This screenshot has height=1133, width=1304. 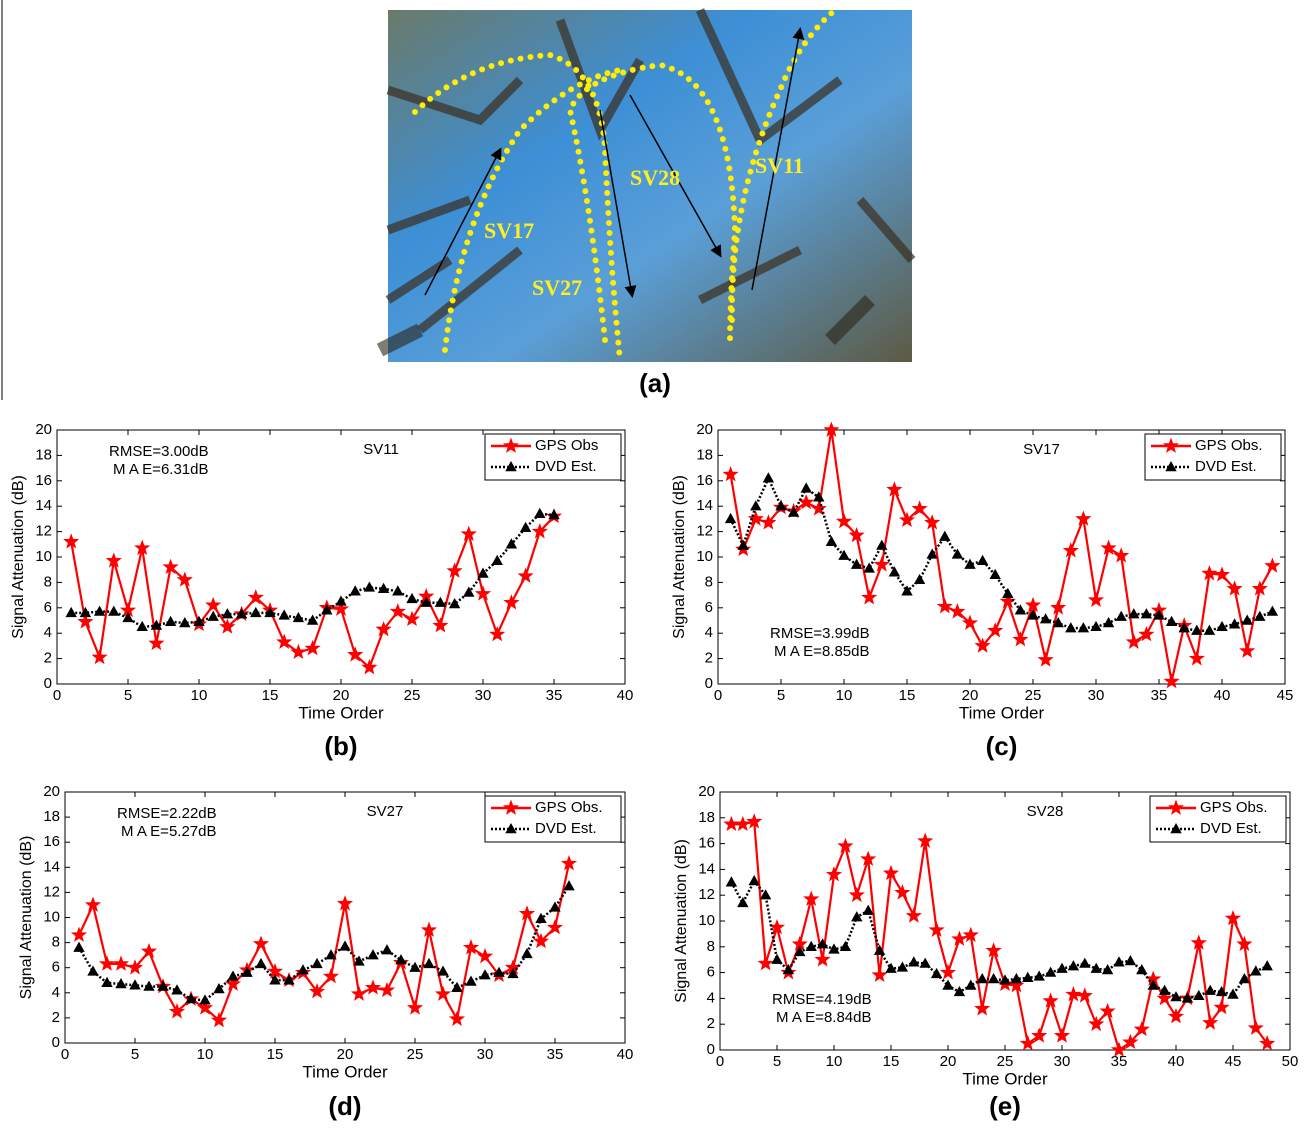 What do you see at coordinates (1231, 828) in the screenshot?
I see `legend-label: DVD Est.` at bounding box center [1231, 828].